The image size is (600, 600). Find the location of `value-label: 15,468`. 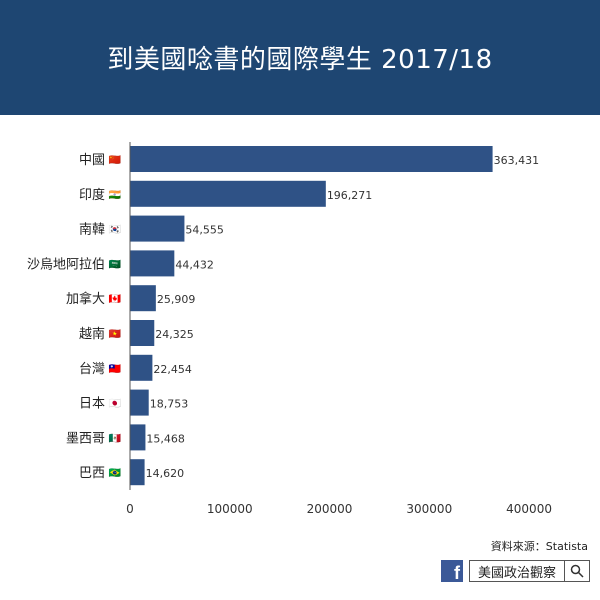

value-label: 15,468 is located at coordinates (165, 438).